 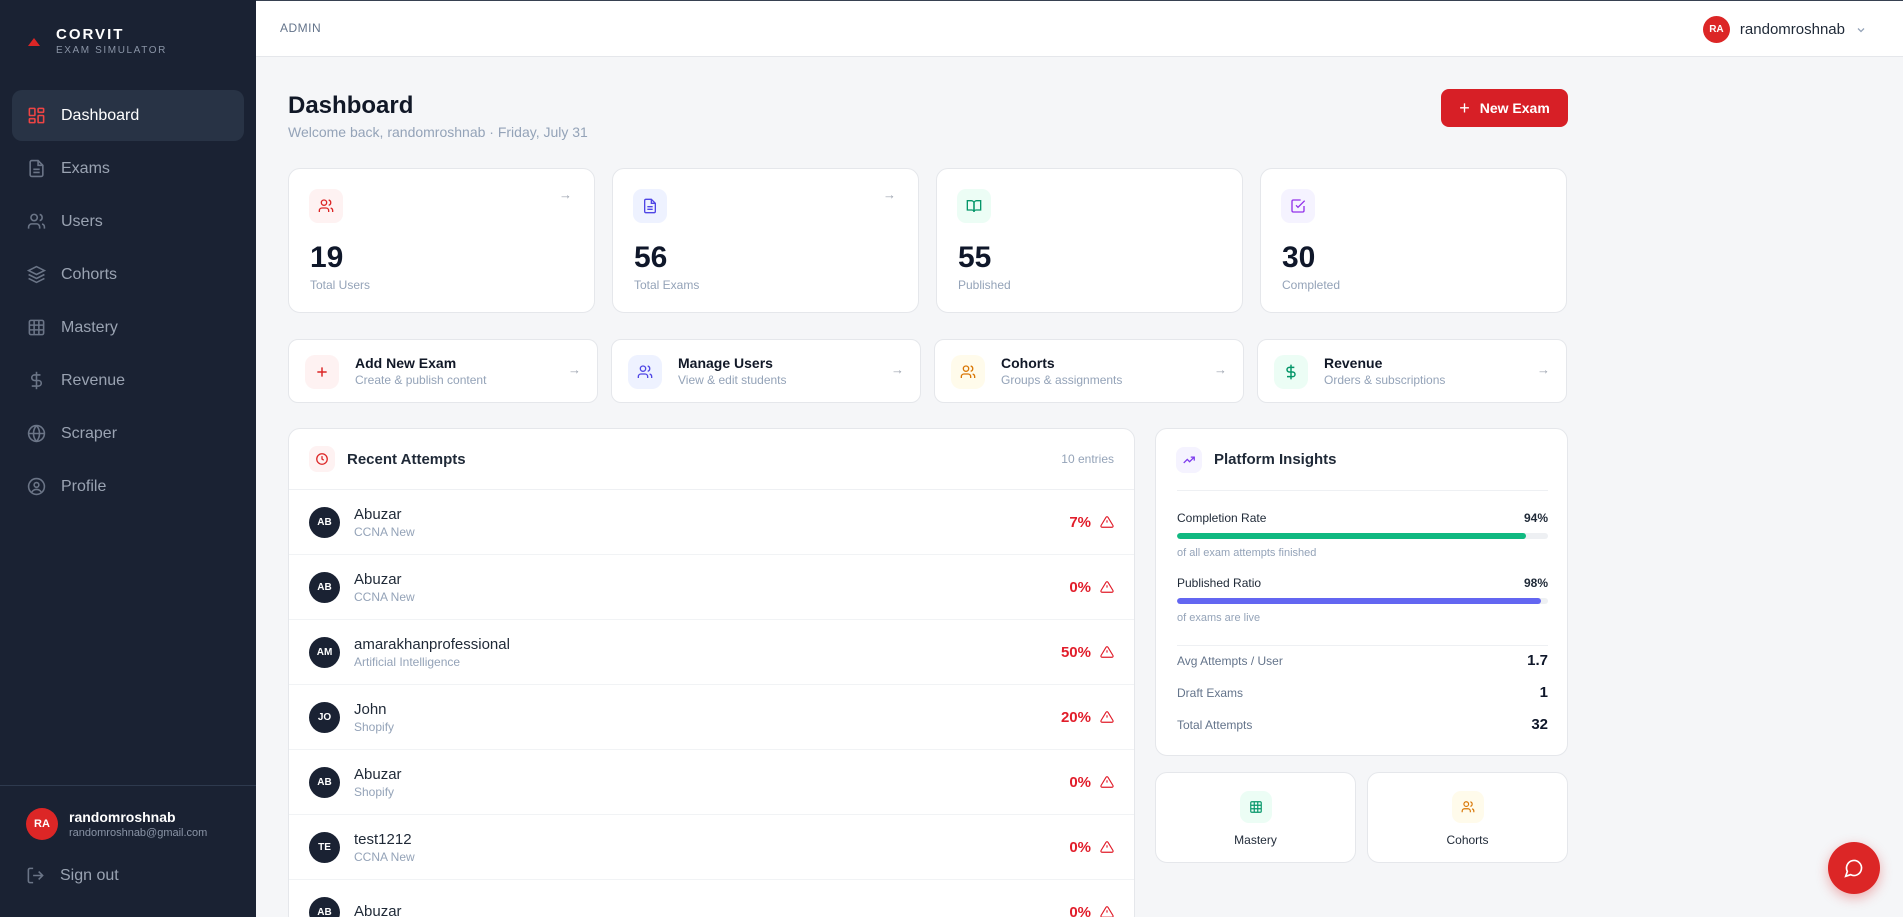 I want to click on globe-icon, so click(x=36, y=433).